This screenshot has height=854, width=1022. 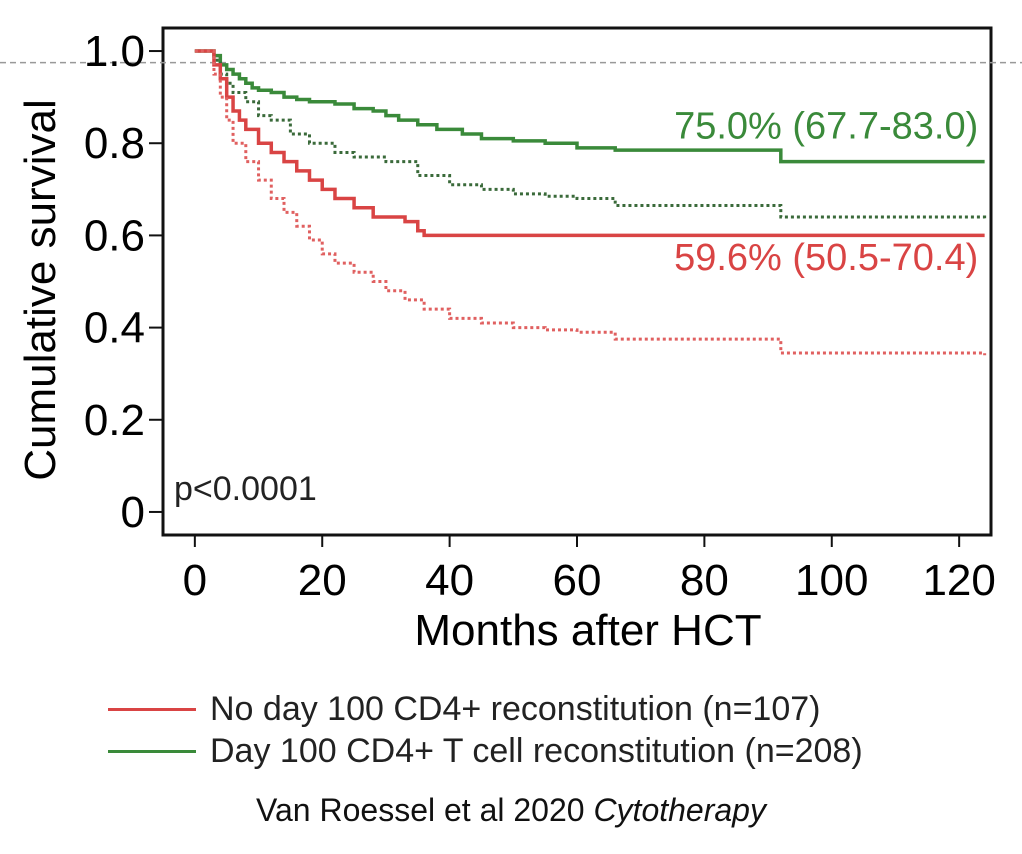 I want to click on legend-swatch-green, so click(x=152, y=751).